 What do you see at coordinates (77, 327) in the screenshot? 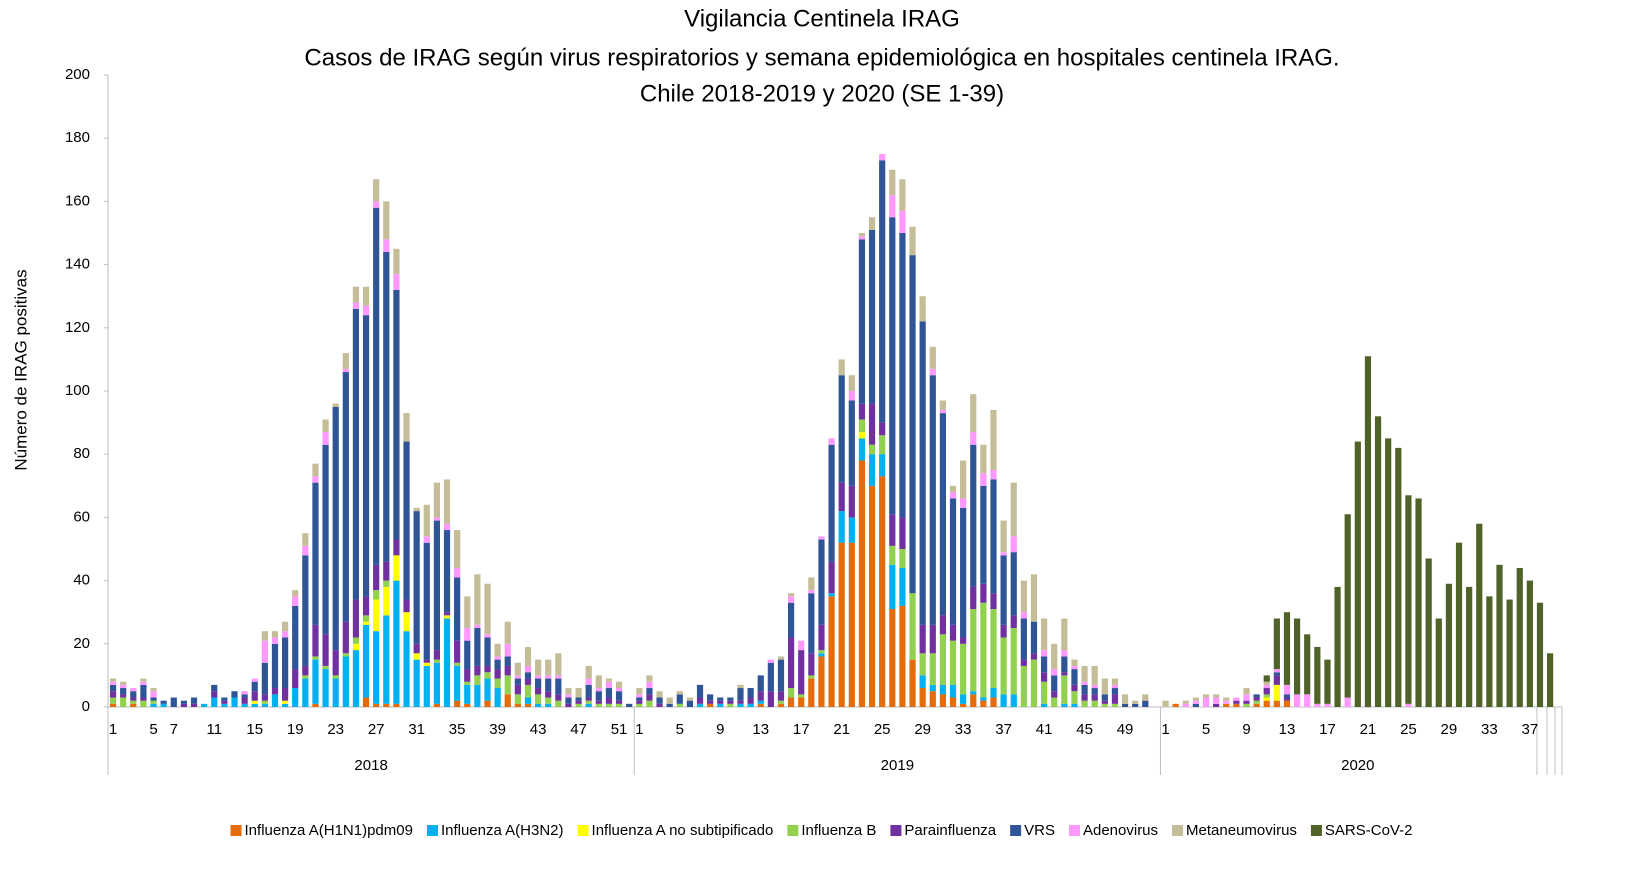
I see `y-tick-label: 120` at bounding box center [77, 327].